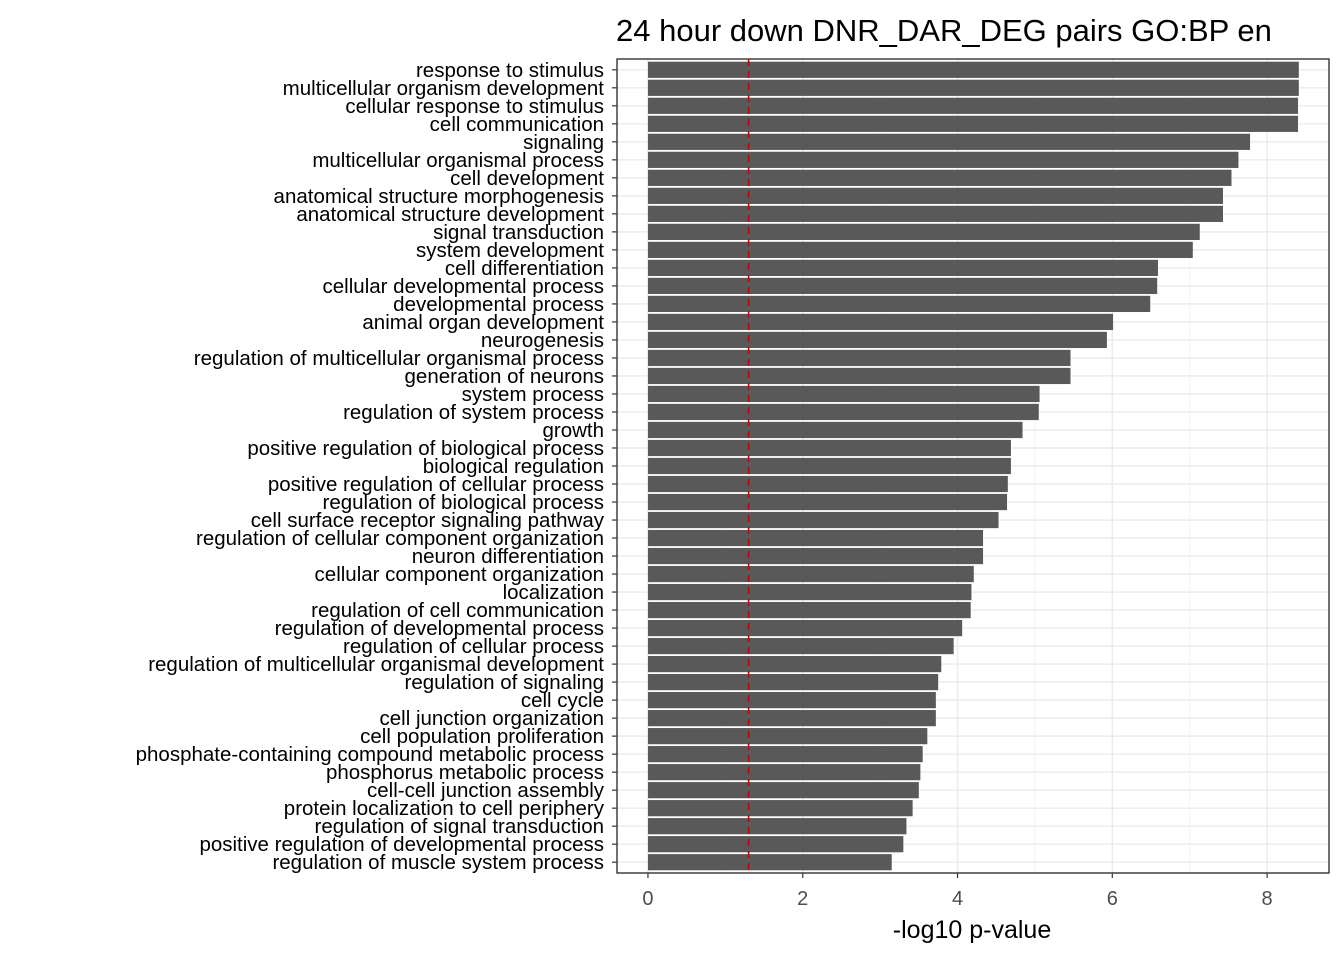 The height and width of the screenshot is (960, 1344). What do you see at coordinates (1112, 899) in the screenshot?
I see `x-tick-label: 6` at bounding box center [1112, 899].